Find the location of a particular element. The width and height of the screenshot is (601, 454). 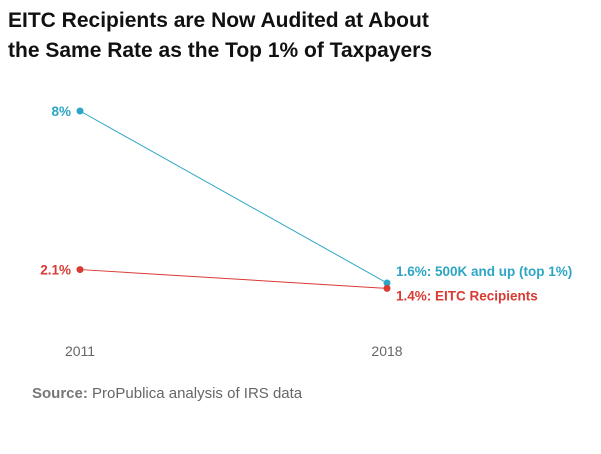

data-point-eitc-2018 is located at coordinates (387, 288).